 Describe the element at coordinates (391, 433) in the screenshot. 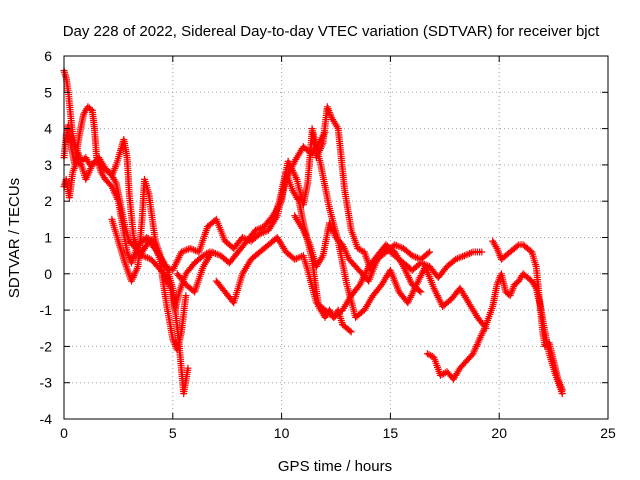

I see `x-tick-label: 15` at that location.